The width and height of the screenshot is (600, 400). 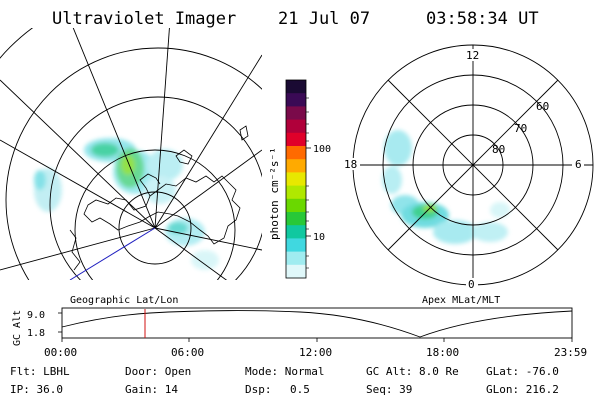 I want to click on geographic-map-label: Geographic Lat/Lon, so click(x=124, y=300).